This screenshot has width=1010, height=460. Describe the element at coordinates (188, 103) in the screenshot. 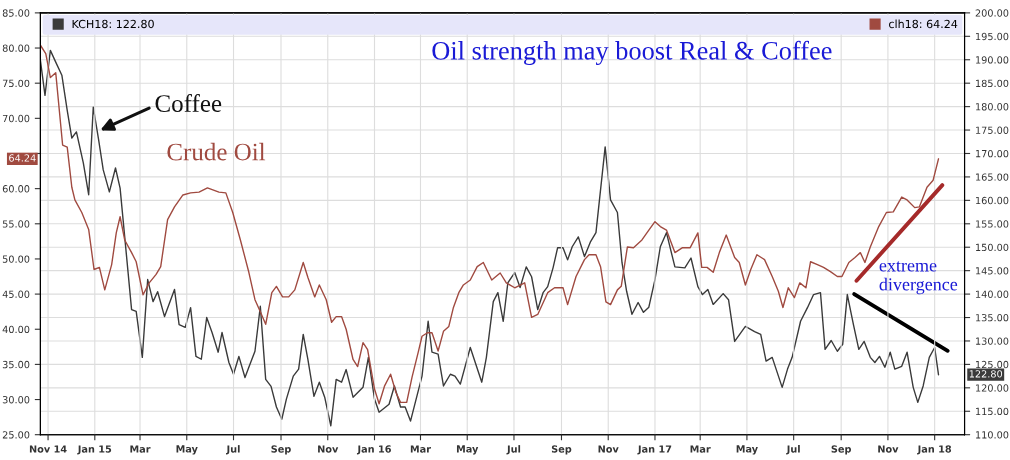

I see `annotation: Coffee` at that location.